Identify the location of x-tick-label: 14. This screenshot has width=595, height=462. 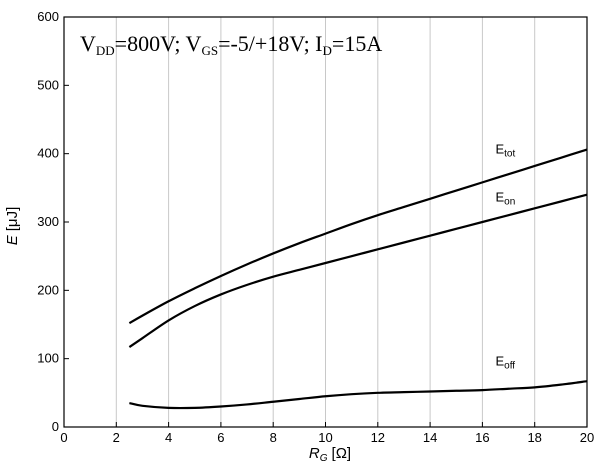
(430, 437).